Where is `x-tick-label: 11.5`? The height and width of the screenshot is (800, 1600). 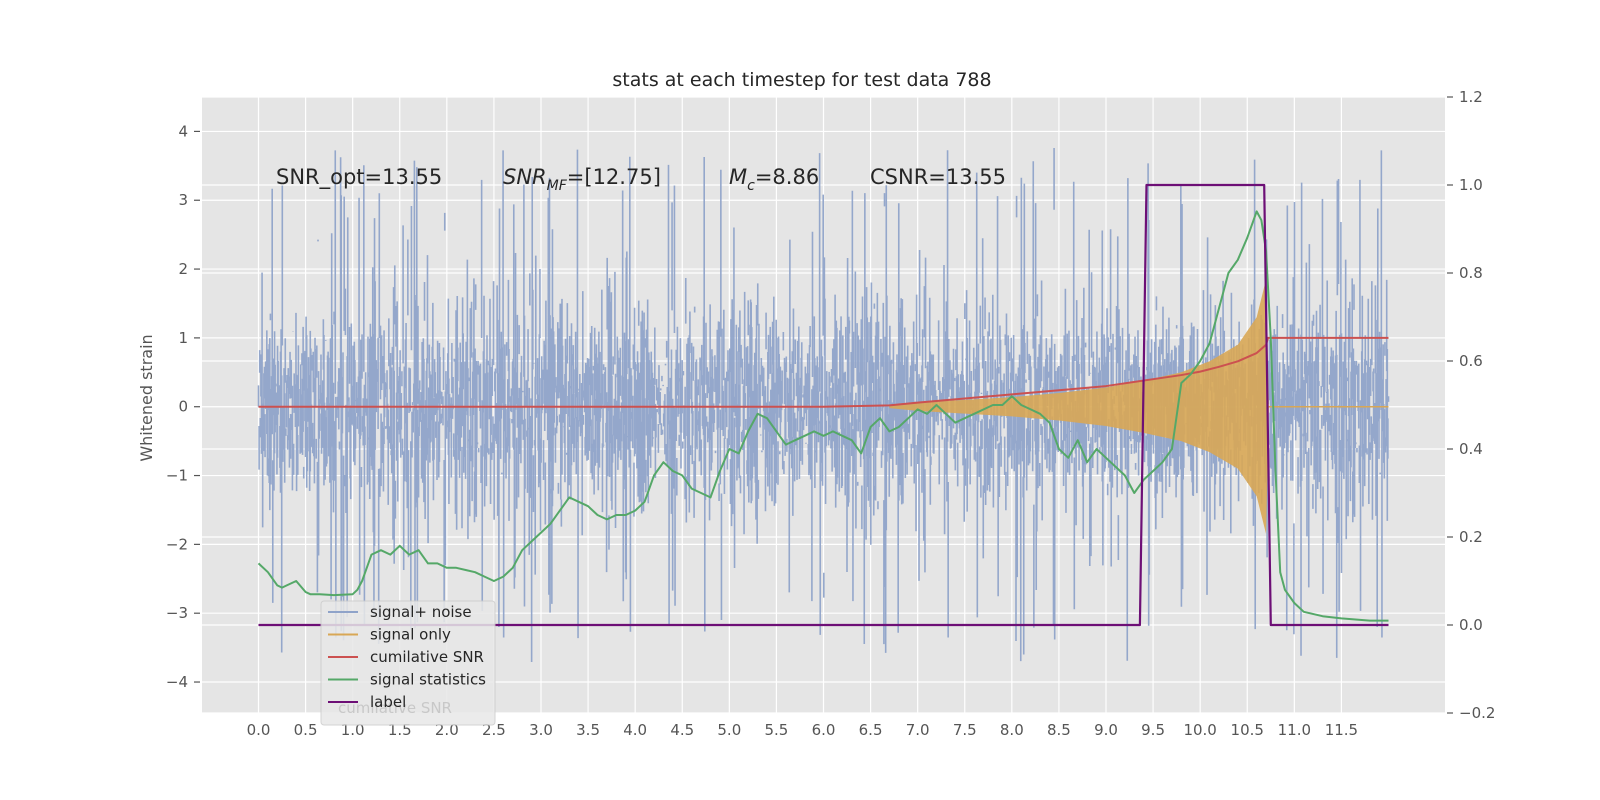
x-tick-label: 11.5 is located at coordinates (1341, 730).